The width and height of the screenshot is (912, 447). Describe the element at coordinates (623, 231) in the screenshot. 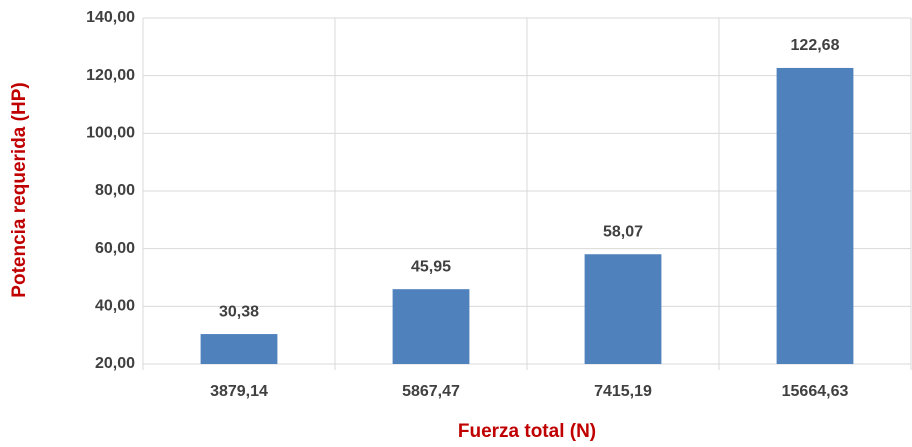

I see `data-label: 58,07` at that location.